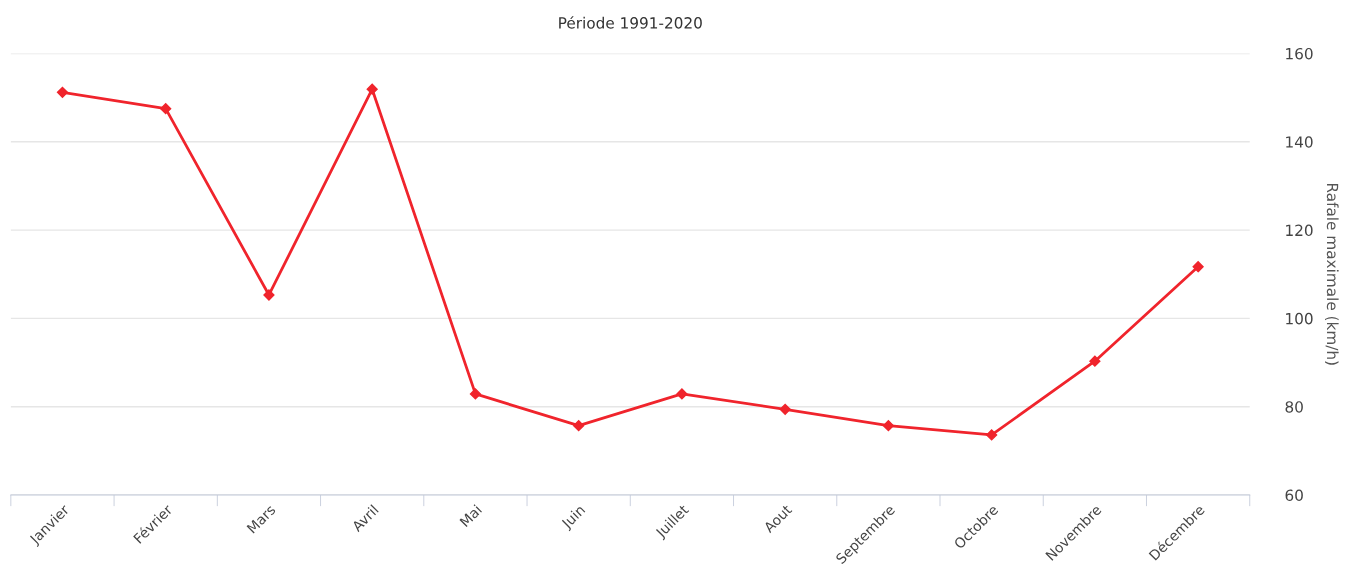 The height and width of the screenshot is (581, 1354). What do you see at coordinates (1299, 318) in the screenshot?
I see `y-tick-label: 100` at bounding box center [1299, 318].